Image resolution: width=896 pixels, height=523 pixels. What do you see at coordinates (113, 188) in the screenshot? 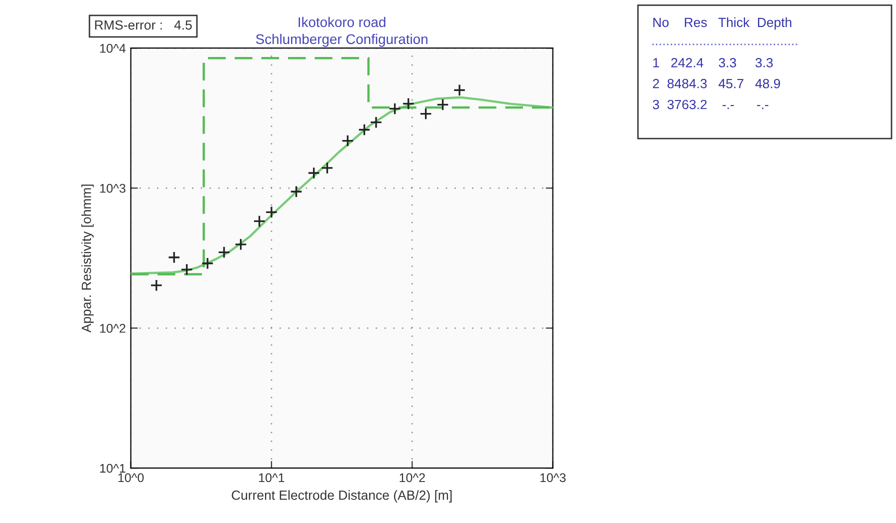
I see `y-tick-label: 10^3` at bounding box center [113, 188].